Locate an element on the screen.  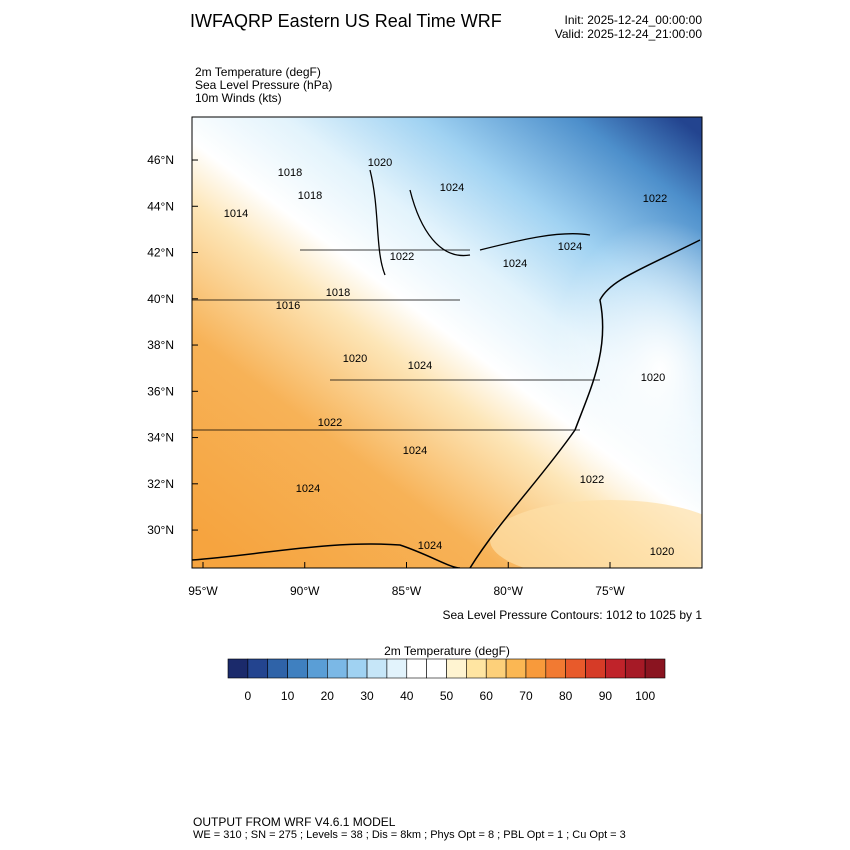
lon-label: 80°W is located at coordinates (509, 591).